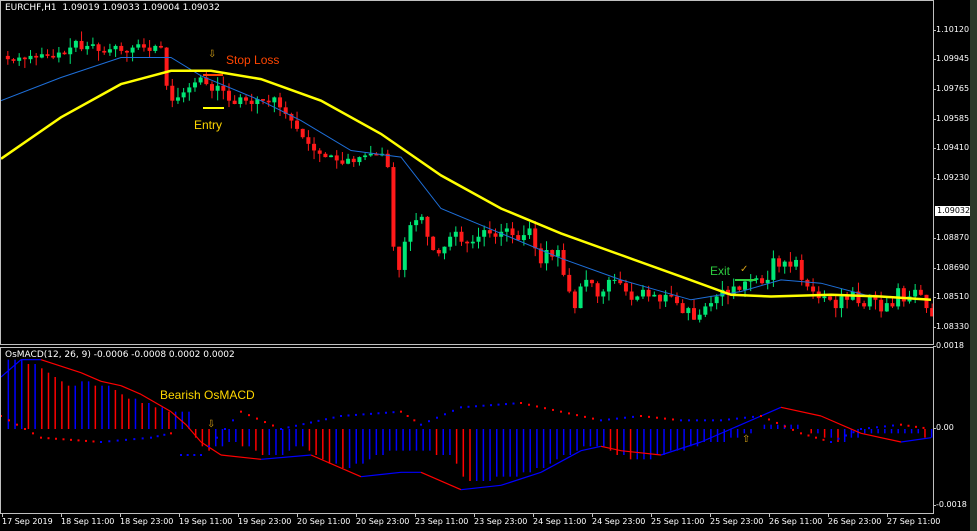 This screenshot has height=531, width=977. What do you see at coordinates (207, 395) in the screenshot?
I see `bearish-osmacd-label: Bearish OsMACD` at bounding box center [207, 395].